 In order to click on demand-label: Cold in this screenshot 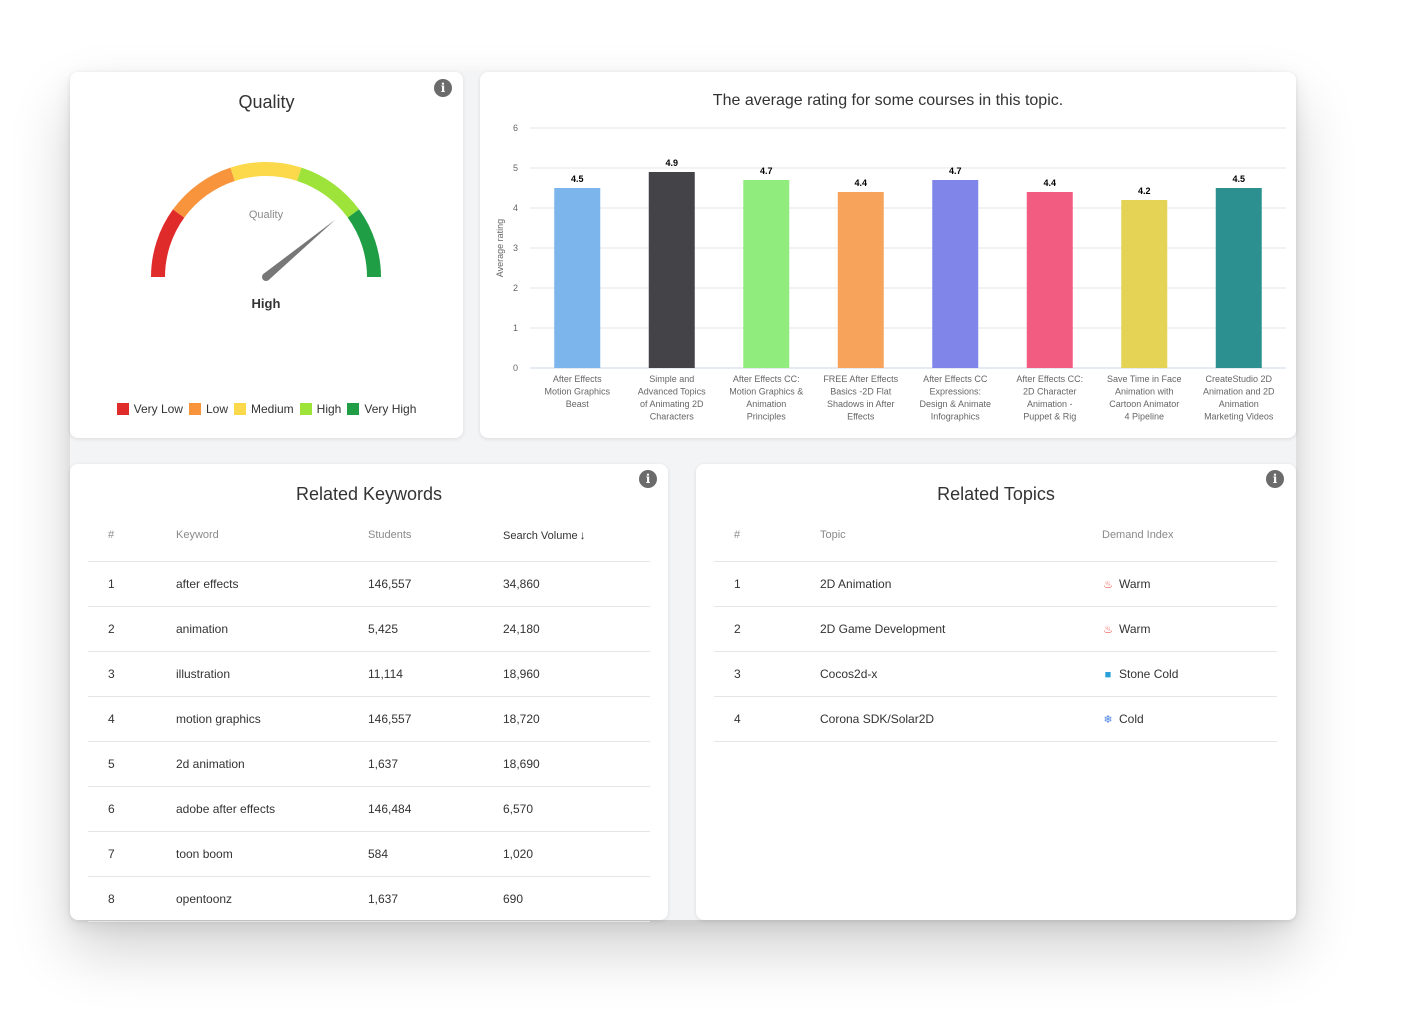, I will do `click(1131, 719)`.